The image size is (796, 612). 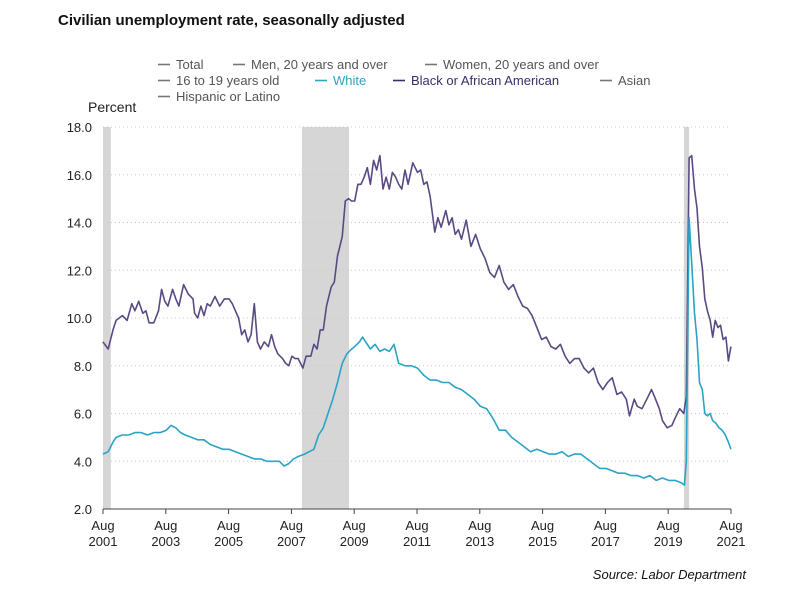 I want to click on y-tick-label: 4.0, so click(x=83, y=461).